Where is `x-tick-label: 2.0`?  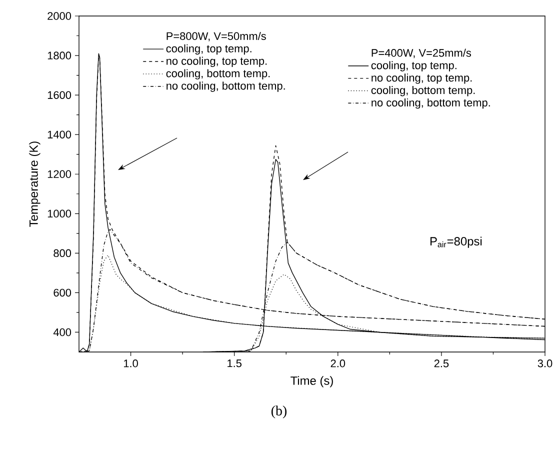
x-tick-label: 2.0 is located at coordinates (338, 364).